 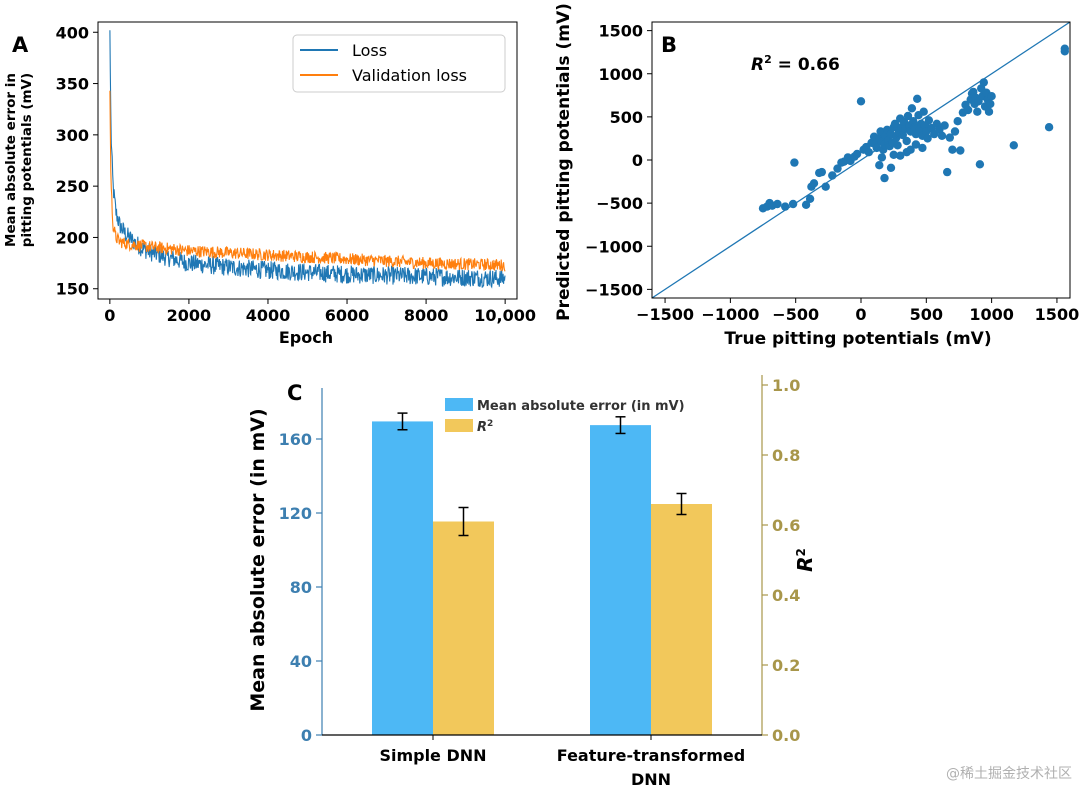 What do you see at coordinates (926, 314) in the screenshot?
I see `x-tick-label: 500` at bounding box center [926, 314].